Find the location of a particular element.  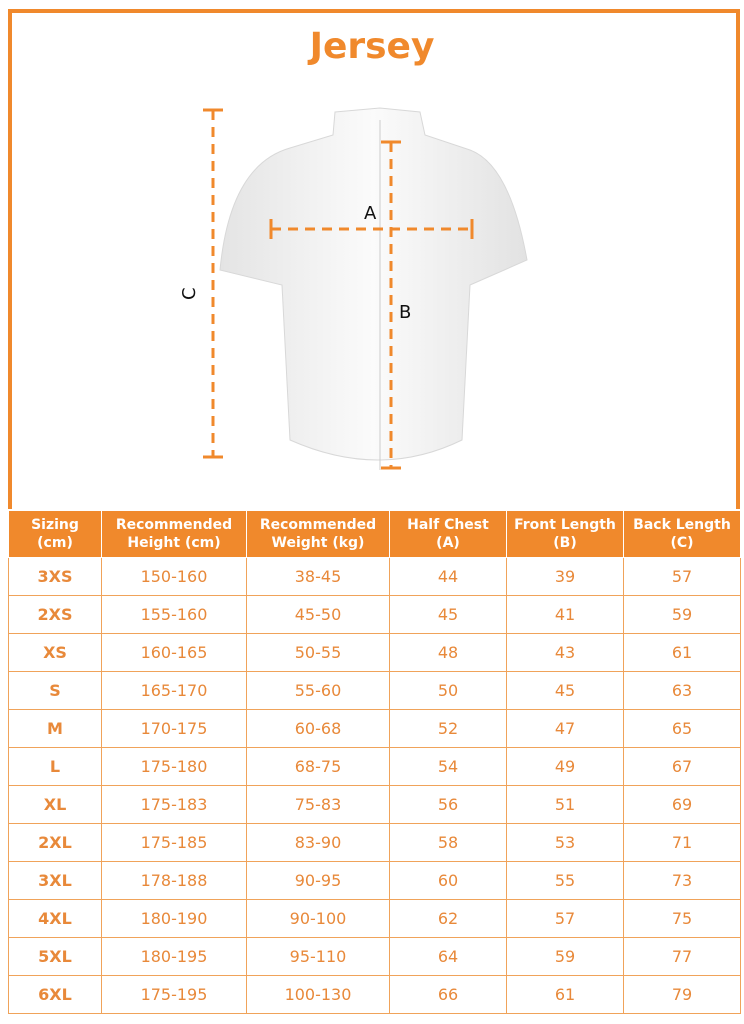

value-cell: 39 is located at coordinates (565, 576).